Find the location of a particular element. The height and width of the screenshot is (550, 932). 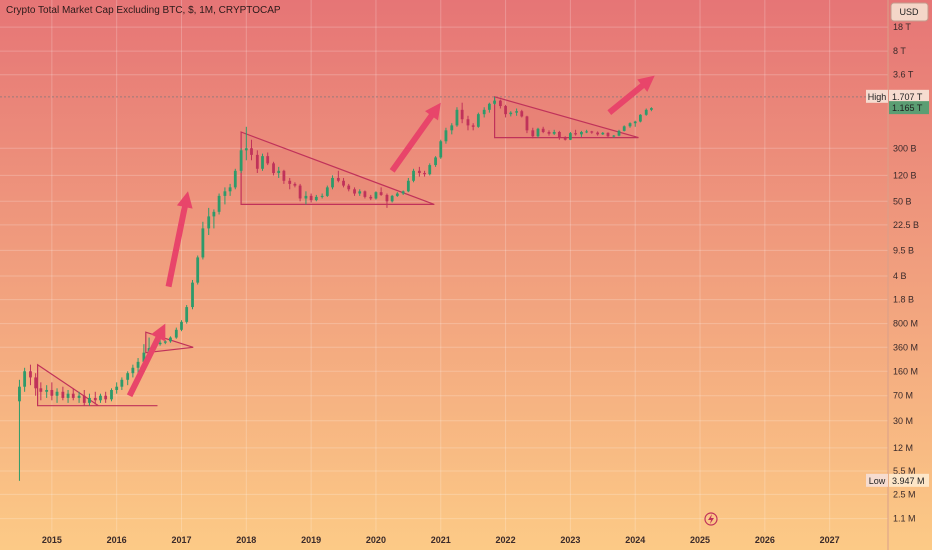

currency-button: USD is located at coordinates (909, 12).